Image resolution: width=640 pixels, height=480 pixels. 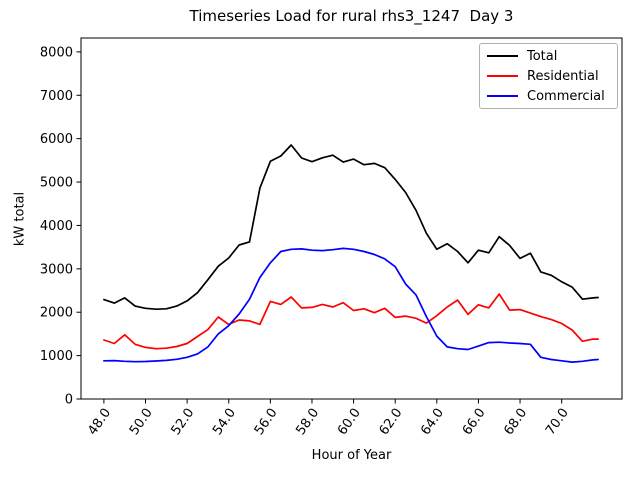 What do you see at coordinates (351, 321) in the screenshot?
I see `series-line-residential` at bounding box center [351, 321].